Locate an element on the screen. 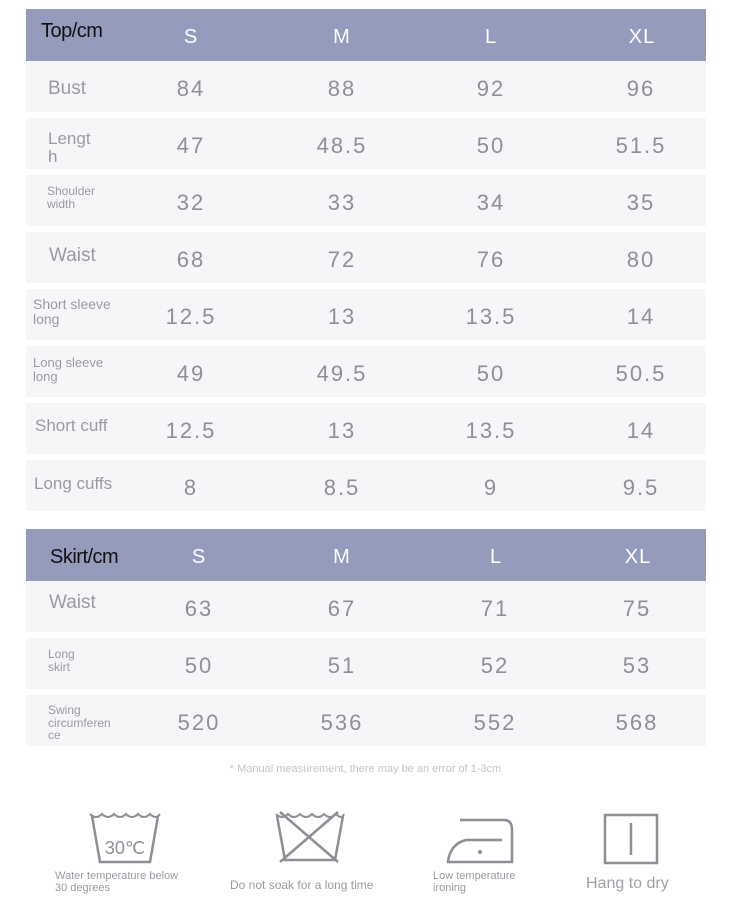  size-value-cell: 33 is located at coordinates (342, 202).